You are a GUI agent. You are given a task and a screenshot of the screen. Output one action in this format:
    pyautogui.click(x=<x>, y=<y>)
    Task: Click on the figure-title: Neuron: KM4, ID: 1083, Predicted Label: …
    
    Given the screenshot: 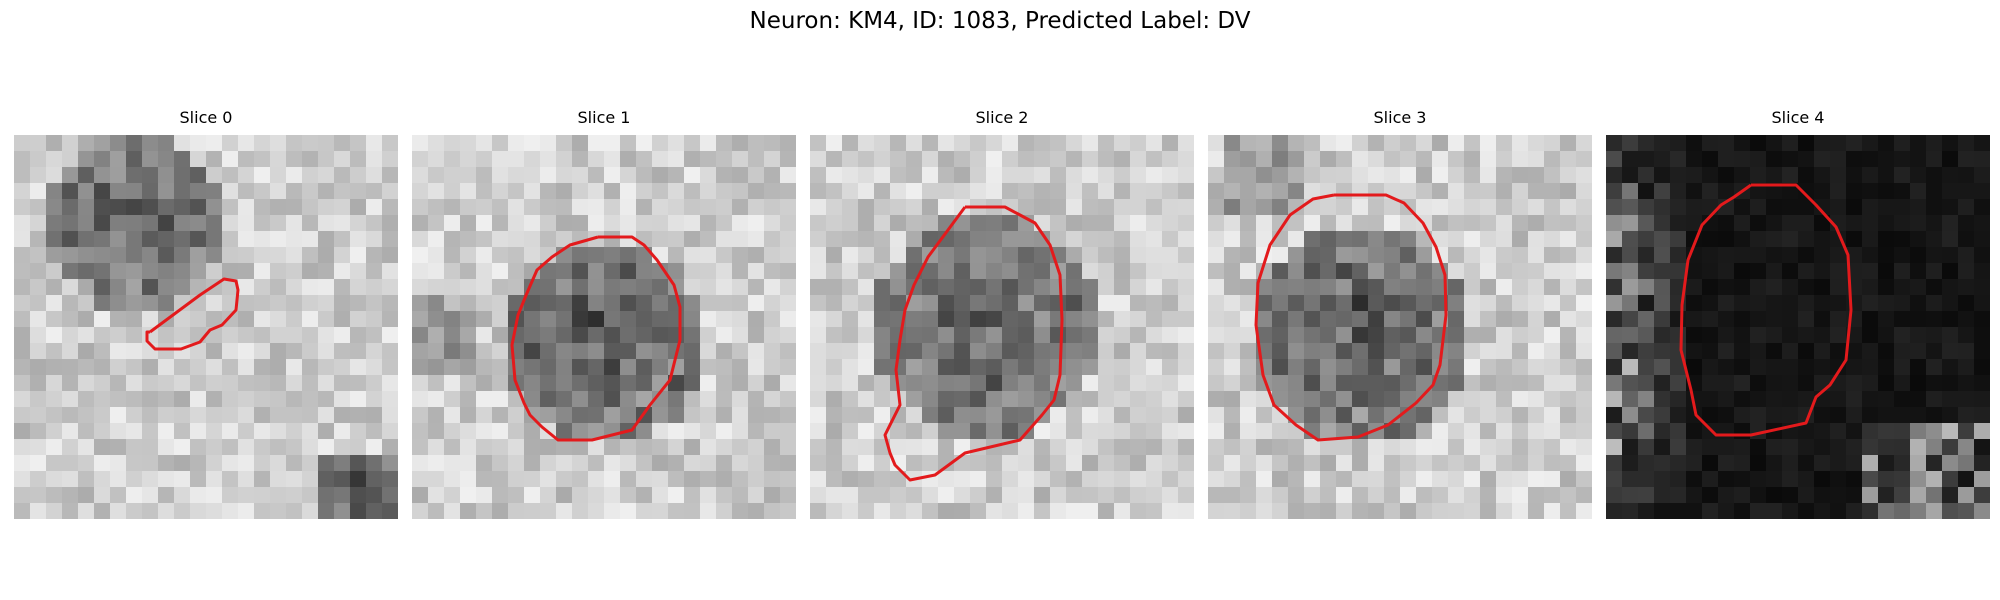 What is the action you would take?
    pyautogui.click(x=1000, y=21)
    